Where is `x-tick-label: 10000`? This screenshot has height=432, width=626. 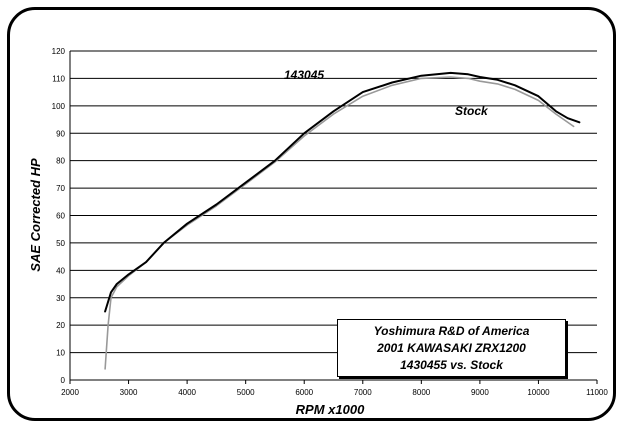
x-tick-label: 10000 is located at coordinates (538, 392).